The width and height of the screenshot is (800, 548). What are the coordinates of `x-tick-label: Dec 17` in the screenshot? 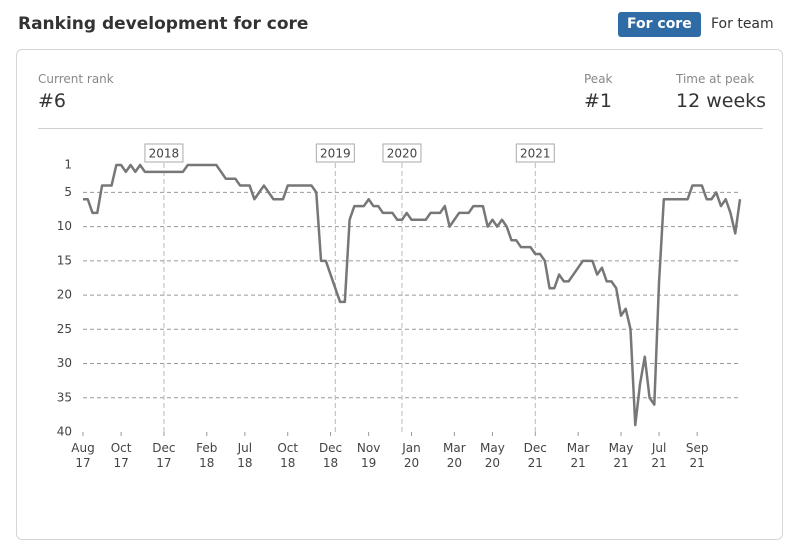 It's located at (164, 455).